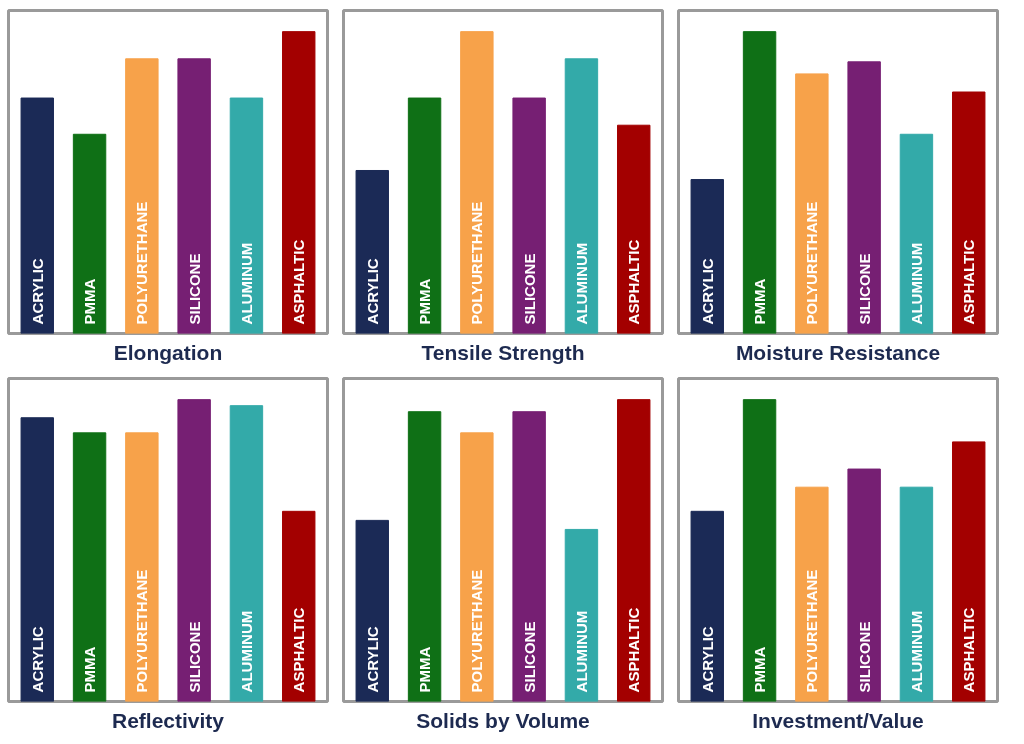 This screenshot has width=1024, height=744. Describe the element at coordinates (838, 352) in the screenshot. I see `text: Moisture Resistance` at that location.